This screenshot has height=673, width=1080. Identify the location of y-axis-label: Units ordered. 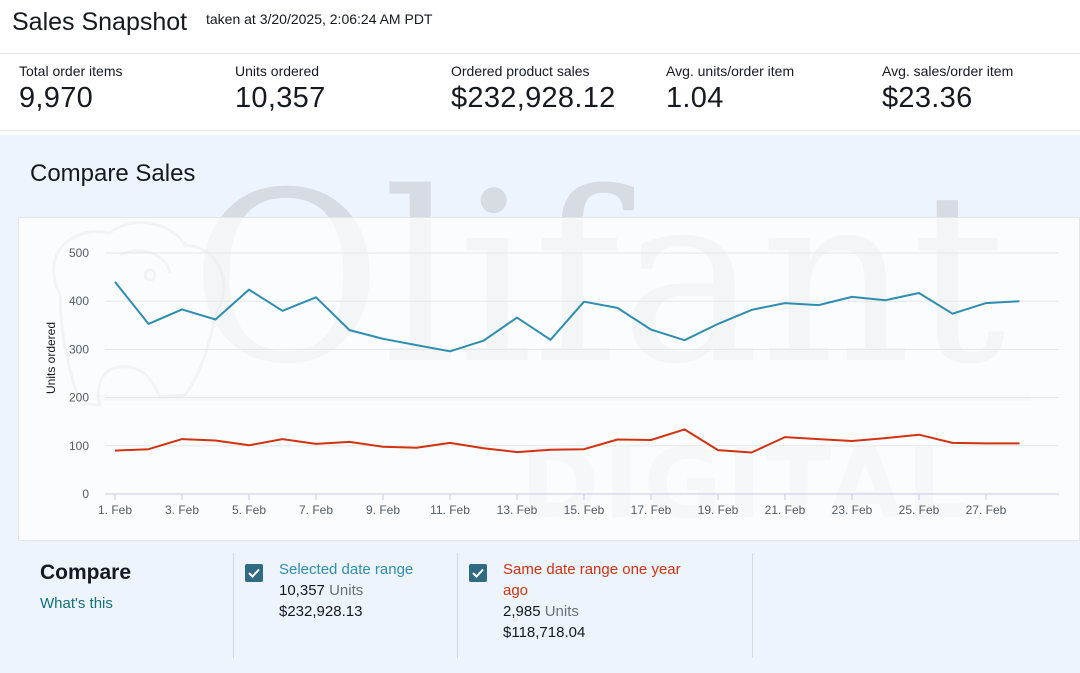
(51, 358).